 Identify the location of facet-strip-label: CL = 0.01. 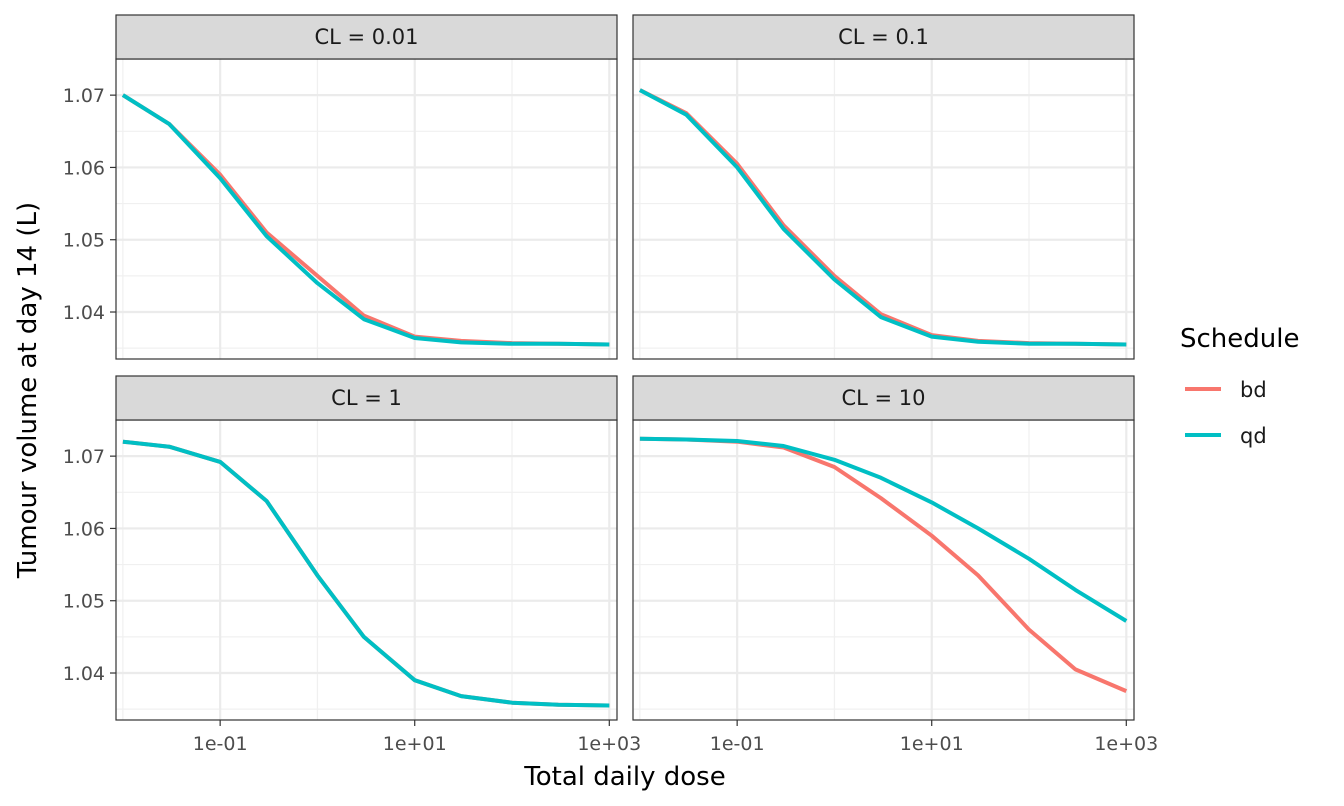
(366, 37).